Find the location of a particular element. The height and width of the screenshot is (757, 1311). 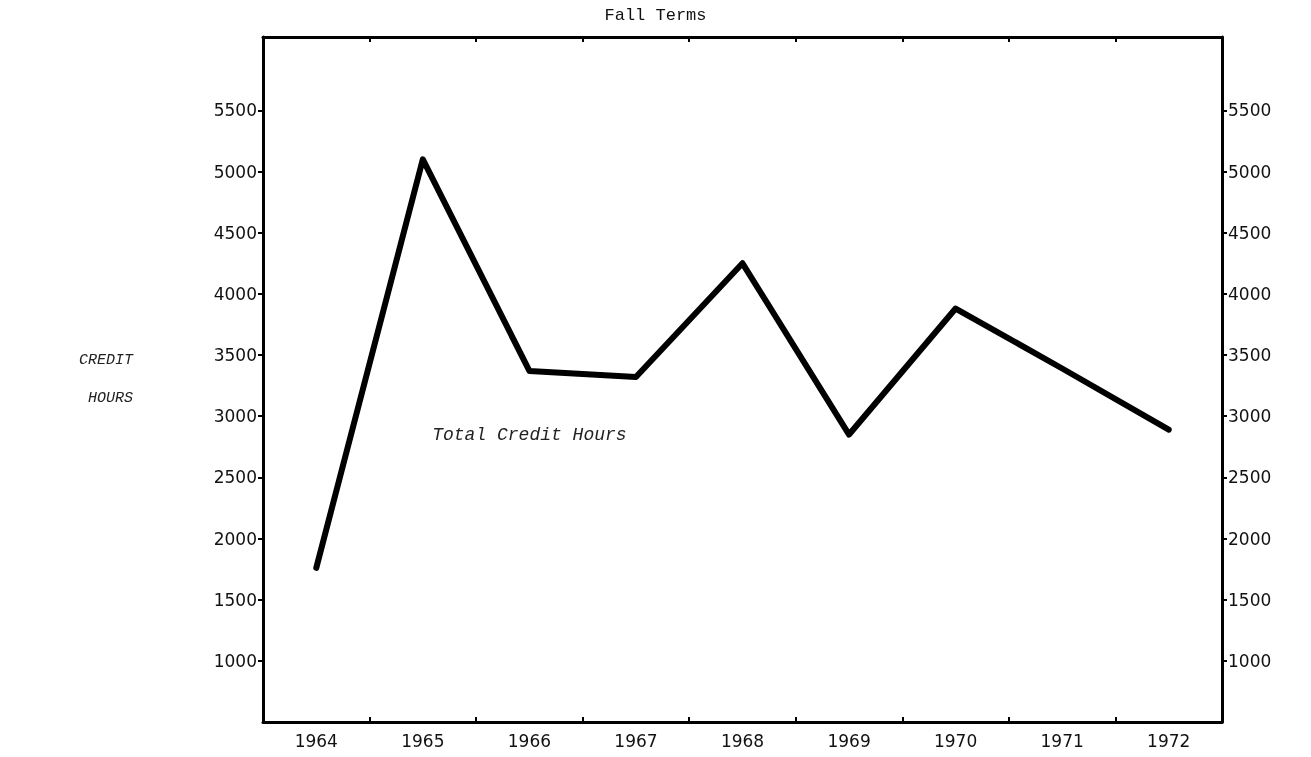

y2-tick-label: 2000 is located at coordinates (1250, 538).